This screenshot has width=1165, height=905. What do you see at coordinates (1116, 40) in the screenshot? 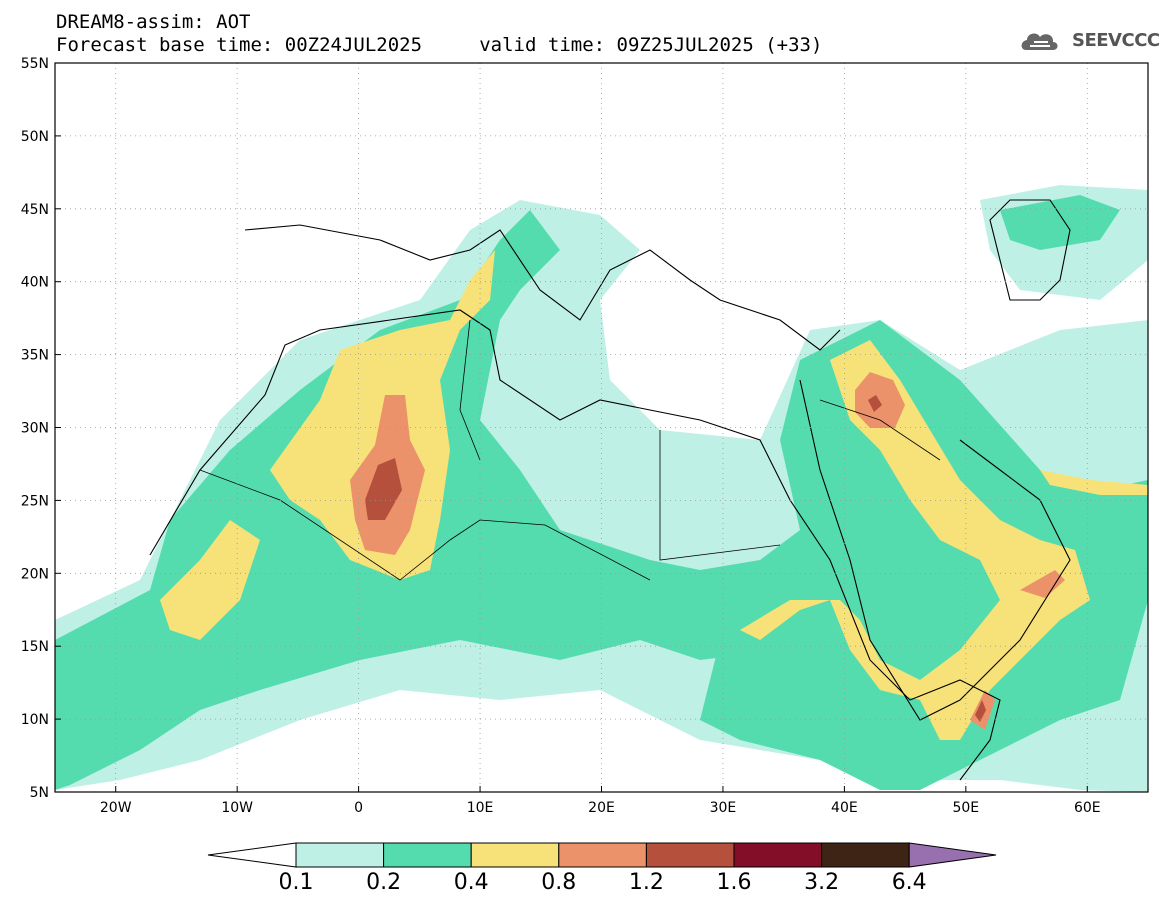
I see `logo-text: SEEVCCC` at bounding box center [1116, 40].